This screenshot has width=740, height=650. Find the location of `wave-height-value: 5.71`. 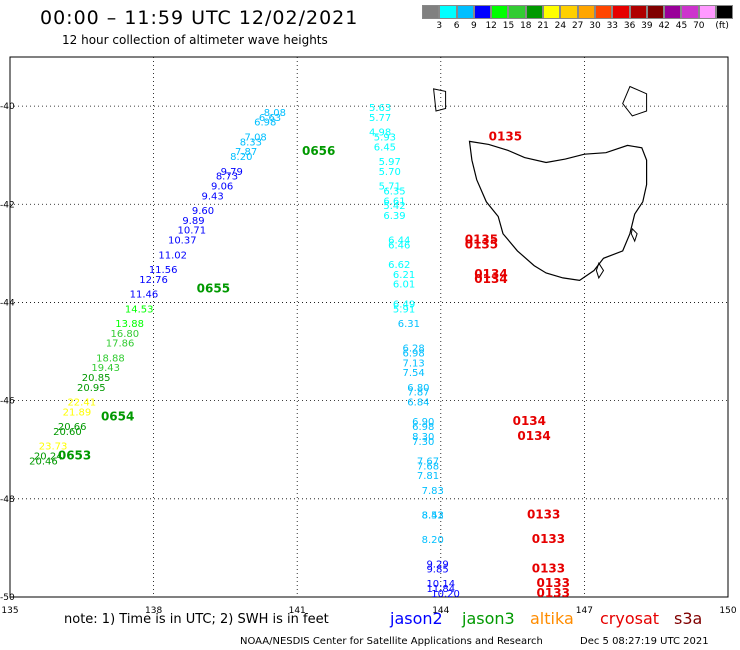

wave-height-value: 5.71 is located at coordinates (390, 187).